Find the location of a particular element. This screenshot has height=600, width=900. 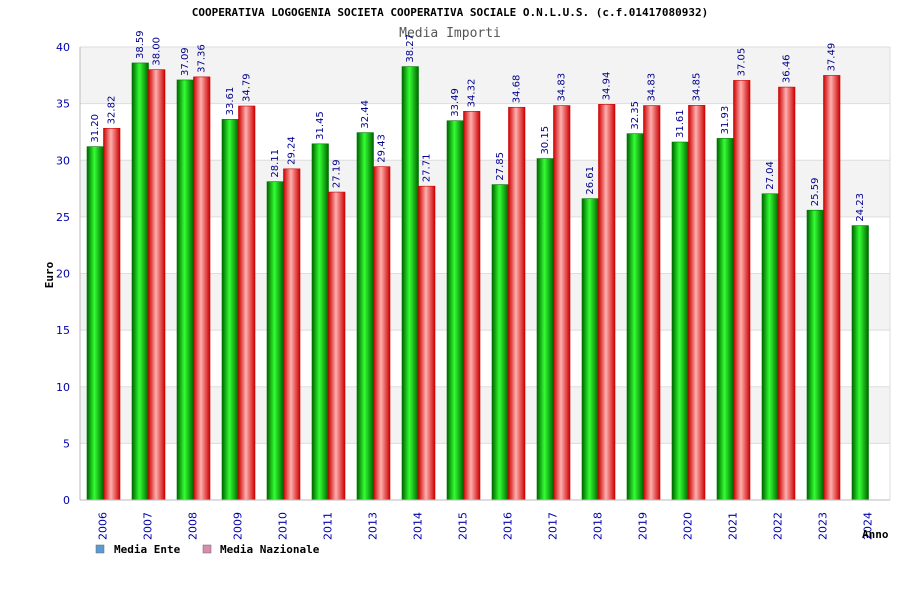

data-label: 37.49 is located at coordinates (832, 57).